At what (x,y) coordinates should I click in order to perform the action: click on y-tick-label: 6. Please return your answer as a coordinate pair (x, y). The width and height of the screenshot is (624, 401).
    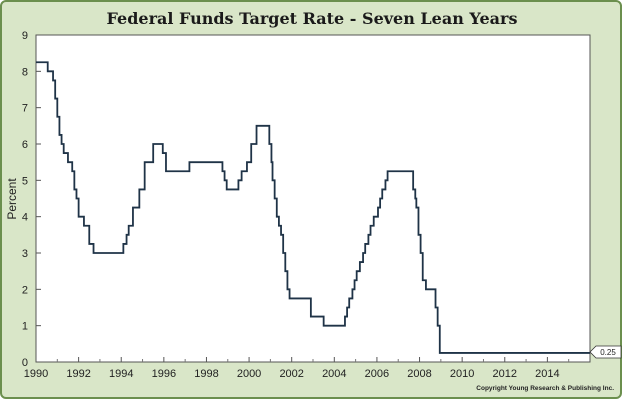
    Looking at the image, I should click on (25, 145).